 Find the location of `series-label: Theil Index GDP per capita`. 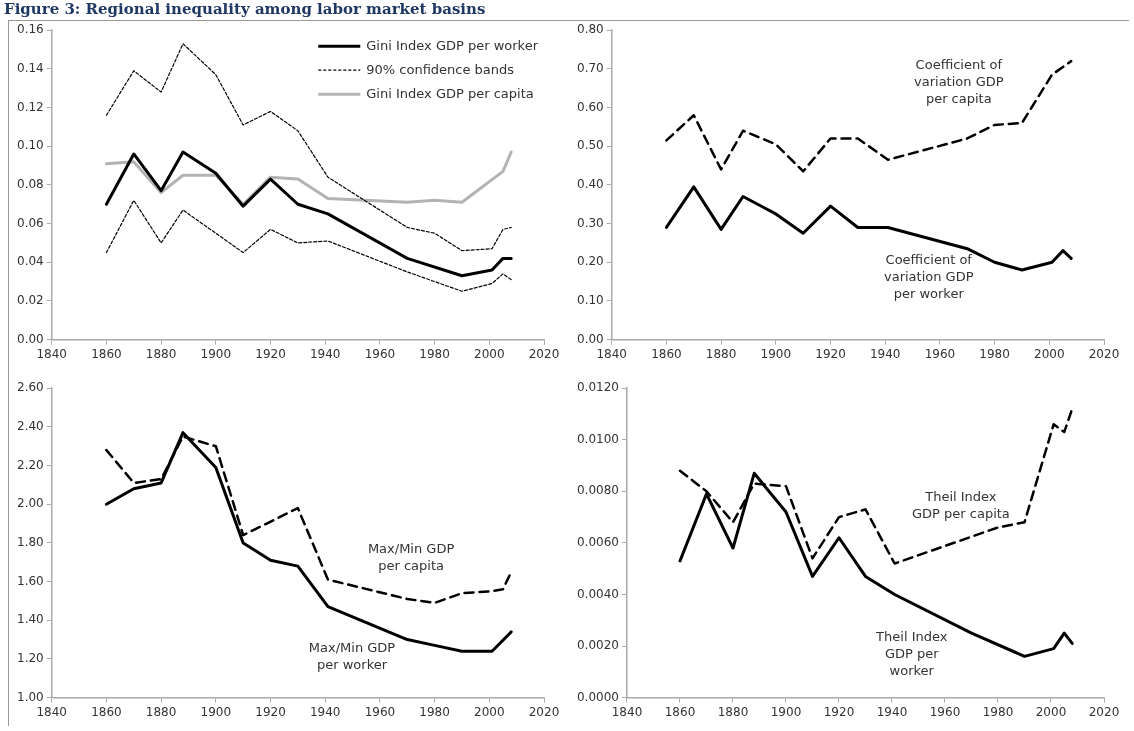

series-label: Theil Index GDP per capita is located at coordinates (960, 504).